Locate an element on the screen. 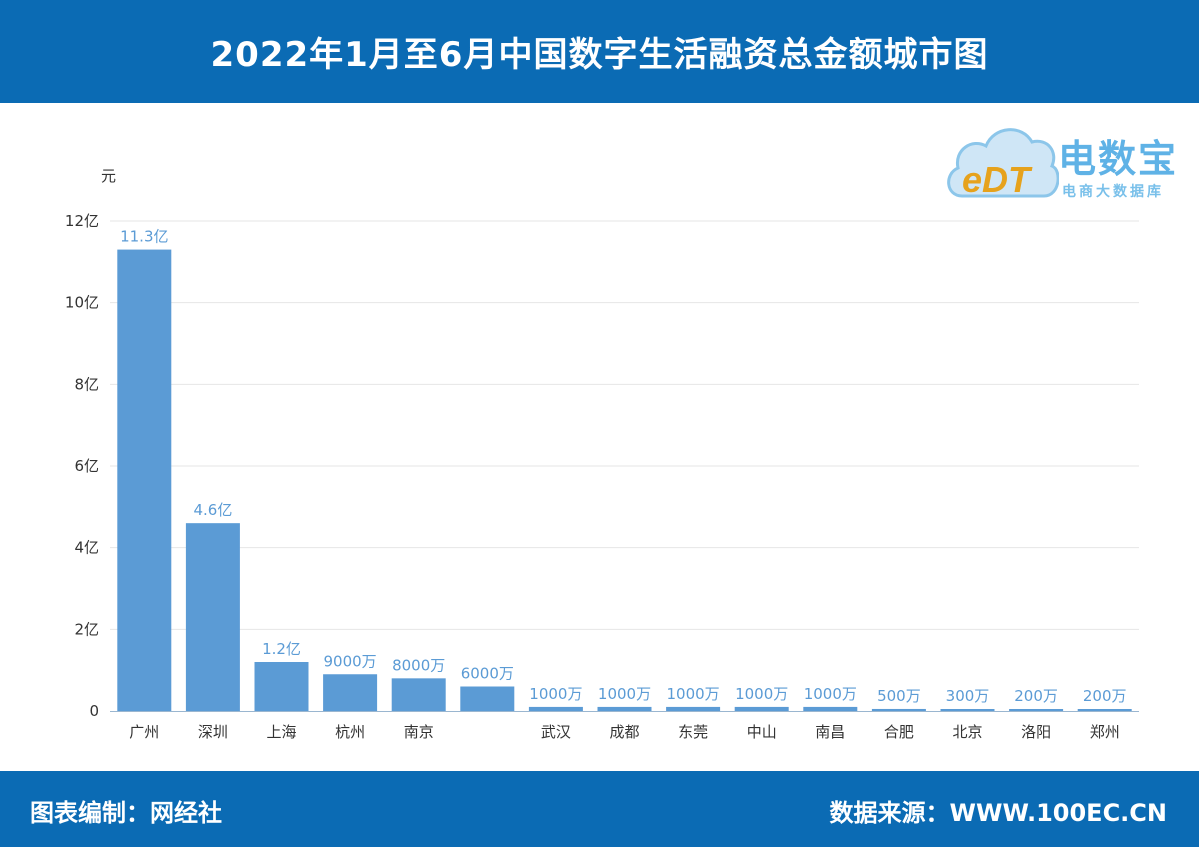 The width and height of the screenshot is (1199, 847). data-label: 8000万 is located at coordinates (418, 665).